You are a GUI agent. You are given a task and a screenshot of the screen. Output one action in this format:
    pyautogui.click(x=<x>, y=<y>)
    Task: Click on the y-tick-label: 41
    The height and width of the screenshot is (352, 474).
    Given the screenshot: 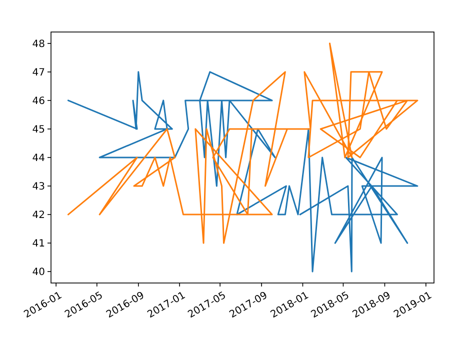 What is the action you would take?
    pyautogui.click(x=38, y=244)
    